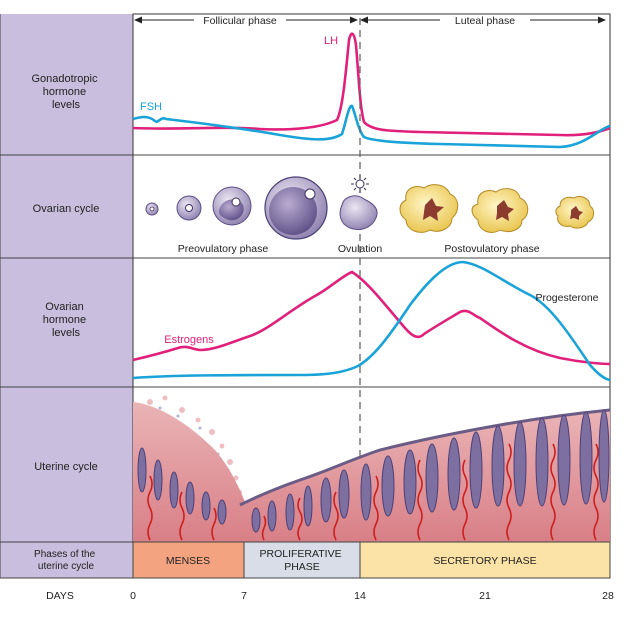 Image resolution: width=628 pixels, height=617 pixels. What do you see at coordinates (371, 318) in the screenshot?
I see `estrogens-curve` at bounding box center [371, 318].